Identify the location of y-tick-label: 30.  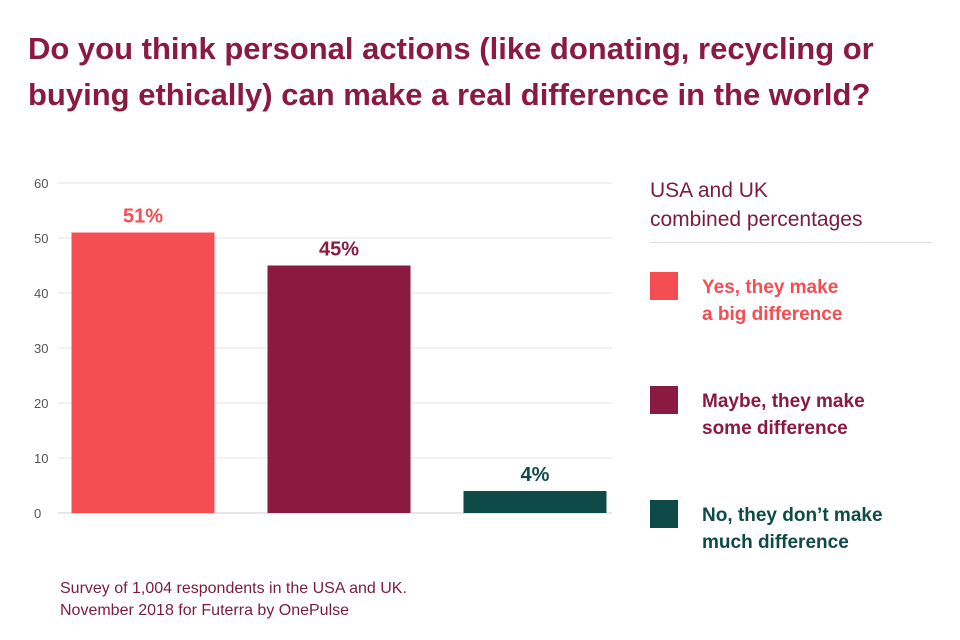
(41, 348).